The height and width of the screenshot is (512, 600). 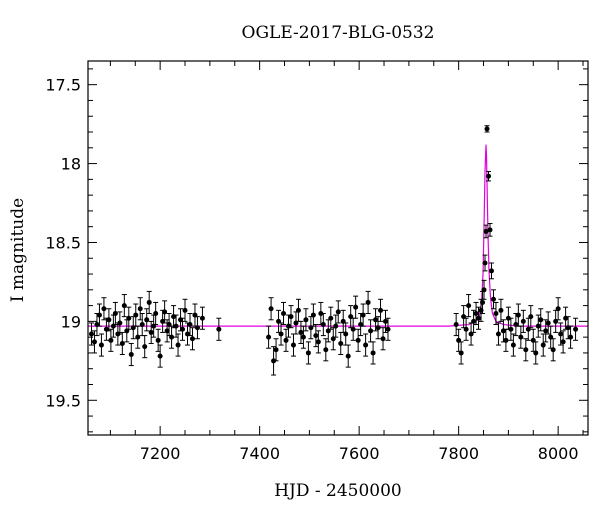 What do you see at coordinates (63, 243) in the screenshot?
I see `y-tick-labels: 17.5 18 18.5 19 19.5` at bounding box center [63, 243].